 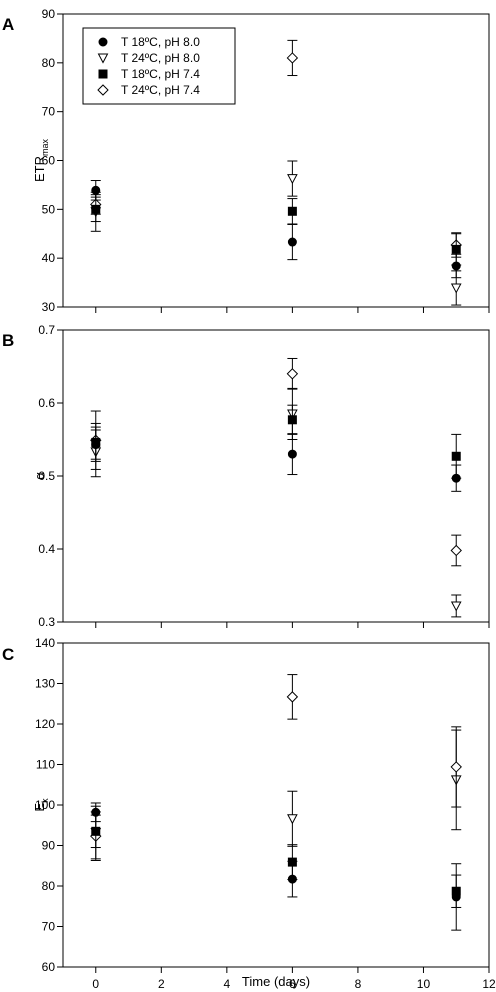 What do you see at coordinates (45, 643) in the screenshot?
I see `y-tick-label: 140` at bounding box center [45, 643].